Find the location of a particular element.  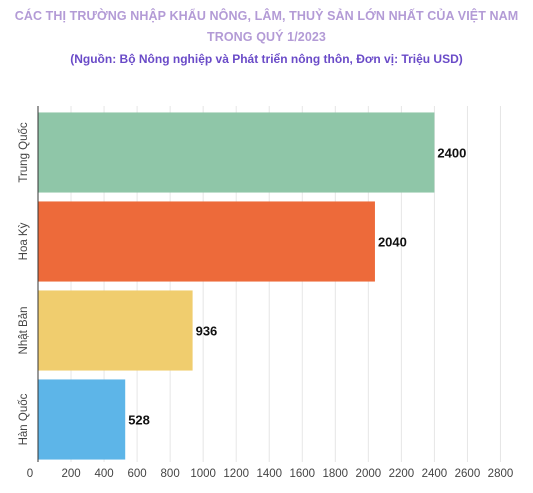

x-tick-label: 1200 is located at coordinates (236, 474).